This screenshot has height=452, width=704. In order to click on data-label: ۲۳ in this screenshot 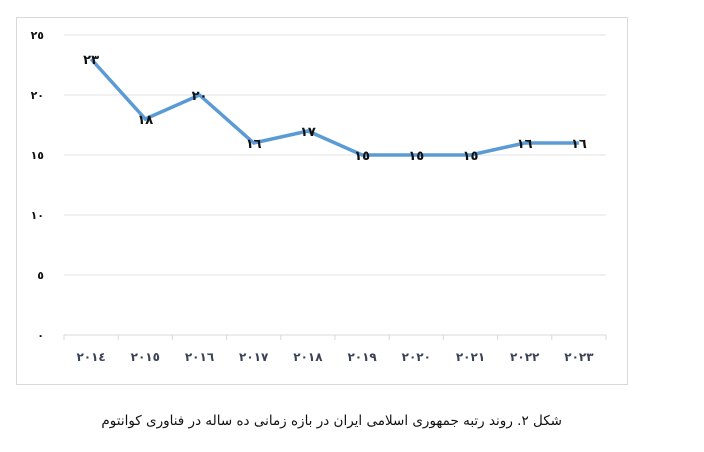, I will do `click(91, 60)`.